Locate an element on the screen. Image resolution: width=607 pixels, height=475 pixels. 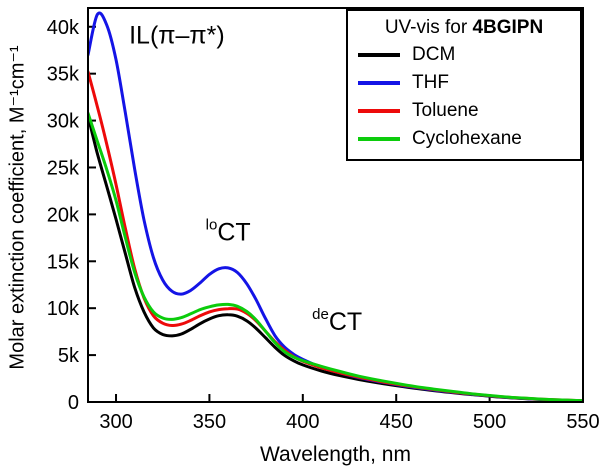
x-tick-label: 350 is located at coordinates (209, 422).